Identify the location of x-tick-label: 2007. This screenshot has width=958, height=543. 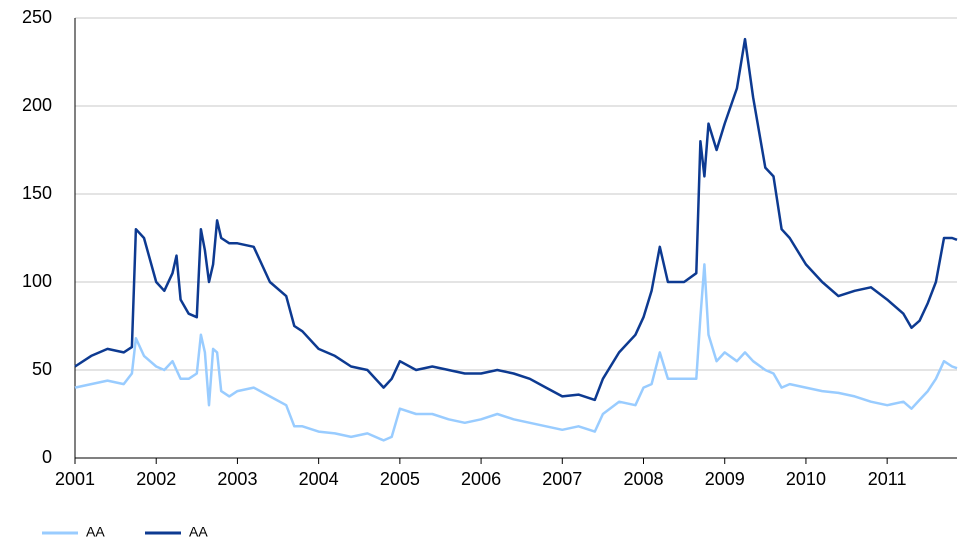
(562, 479).